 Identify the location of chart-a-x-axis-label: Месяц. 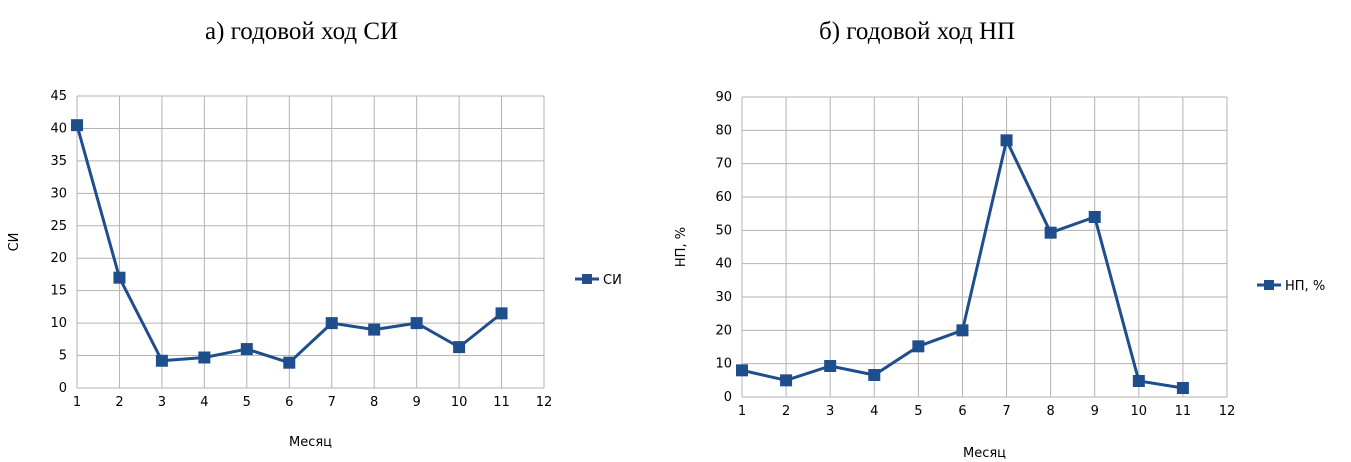
(310, 442).